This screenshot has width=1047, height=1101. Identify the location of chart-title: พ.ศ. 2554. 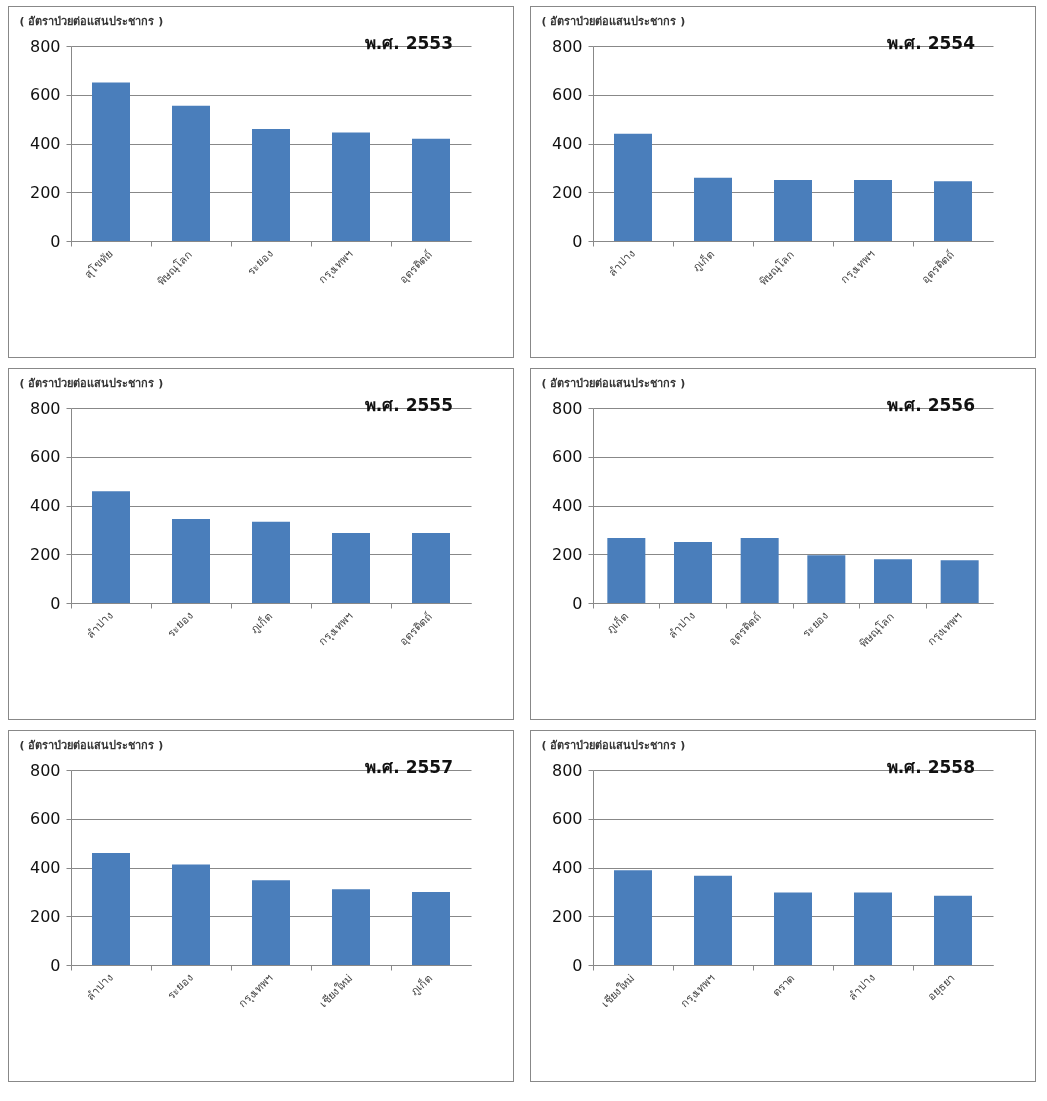
(931, 43).